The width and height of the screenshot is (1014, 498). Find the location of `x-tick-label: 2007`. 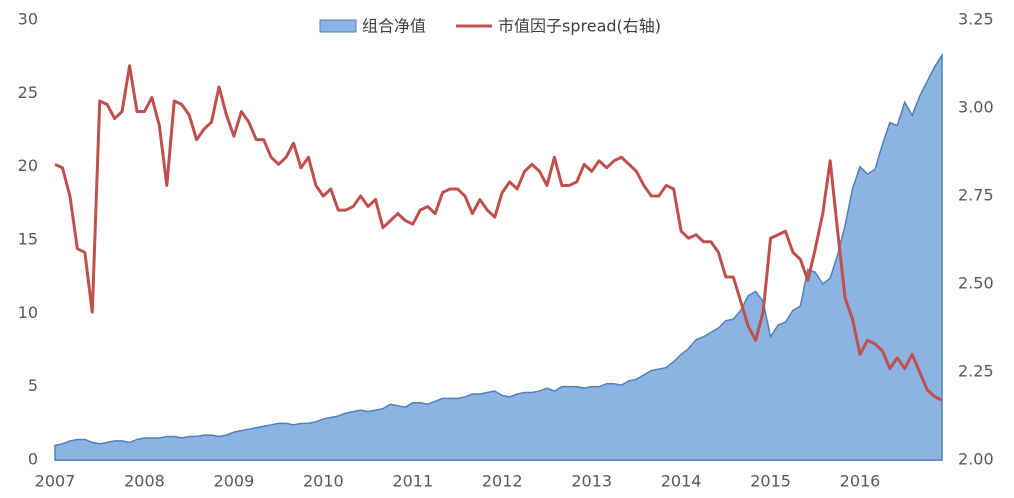

x-tick-label: 2007 is located at coordinates (55, 481).